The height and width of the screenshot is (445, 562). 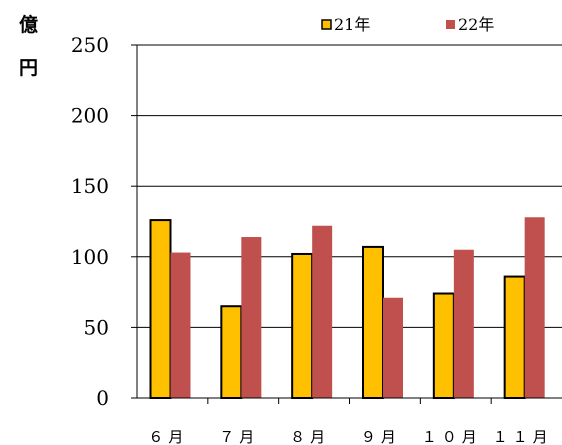 I want to click on x-tick-label: ６月, so click(x=168, y=436).